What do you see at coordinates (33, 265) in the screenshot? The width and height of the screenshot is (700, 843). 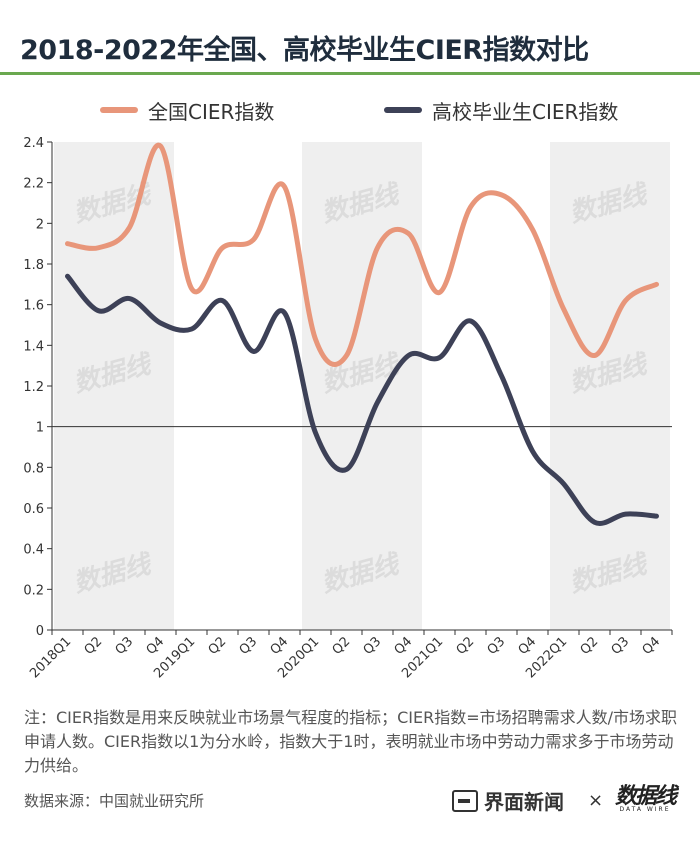 I see `y-tick-label: 1.8` at bounding box center [33, 265].